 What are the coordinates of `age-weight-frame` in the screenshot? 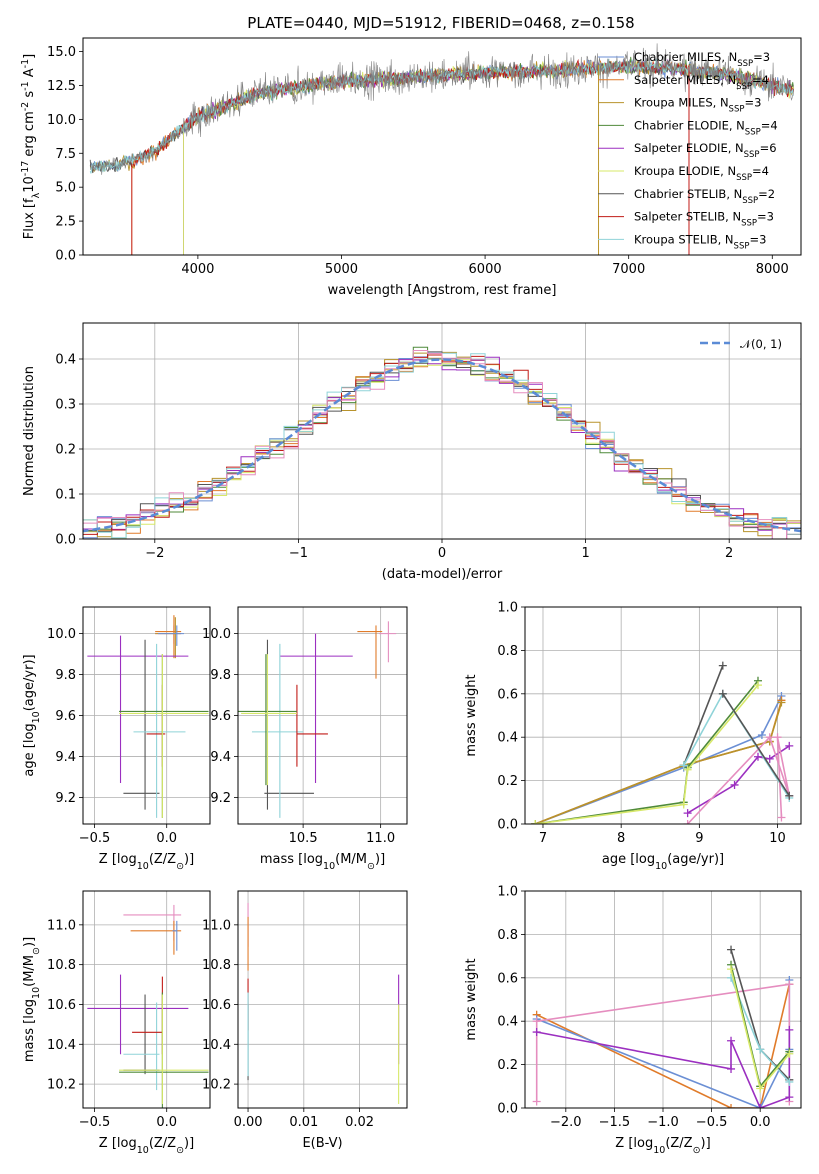 It's located at (663, 715).